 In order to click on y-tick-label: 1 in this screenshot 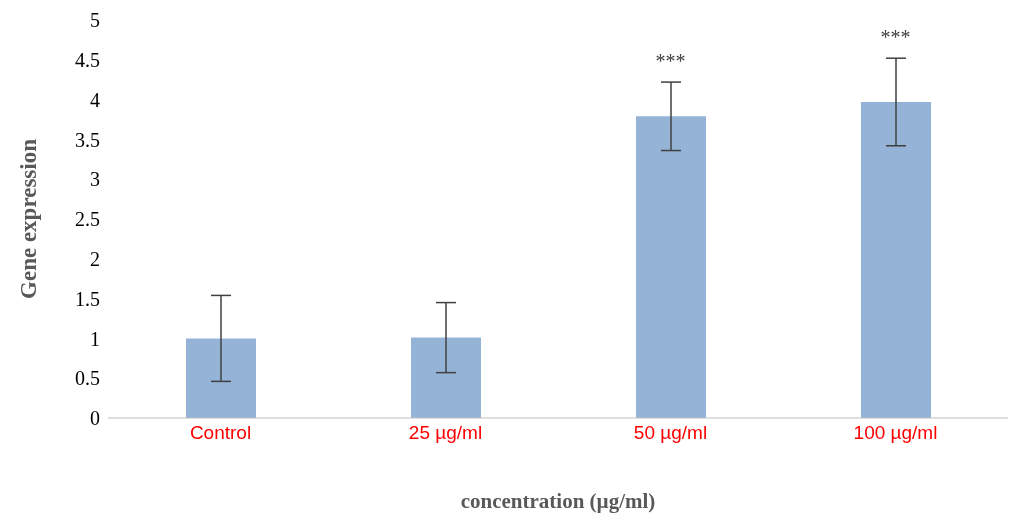, I will do `click(95, 338)`.